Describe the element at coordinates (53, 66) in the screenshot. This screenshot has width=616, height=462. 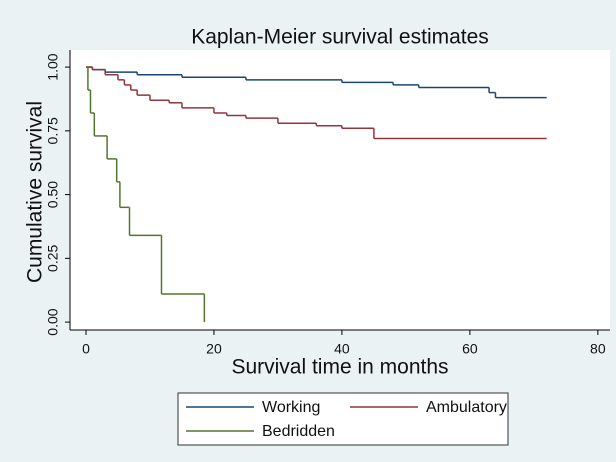
I see `y-tick-label: 1.00` at that location.